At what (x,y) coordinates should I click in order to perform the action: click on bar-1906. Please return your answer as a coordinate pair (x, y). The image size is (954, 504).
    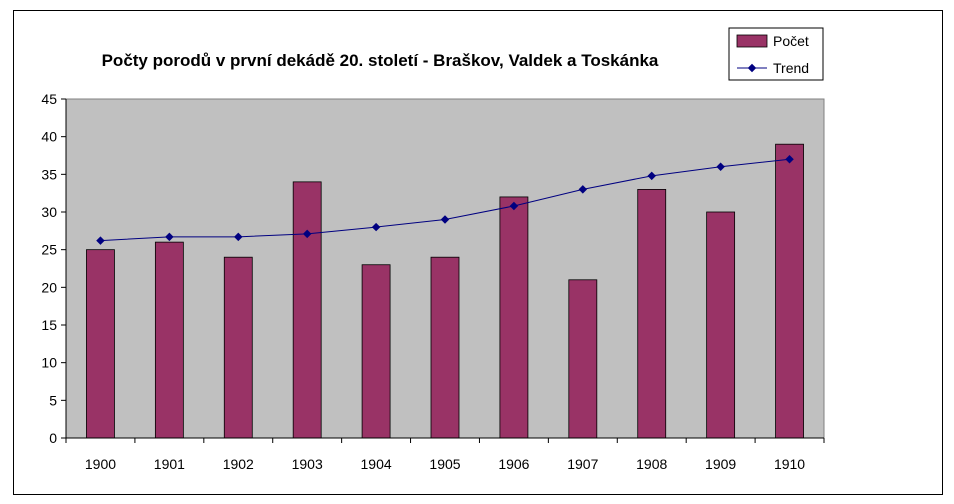
    Looking at the image, I should click on (514, 317).